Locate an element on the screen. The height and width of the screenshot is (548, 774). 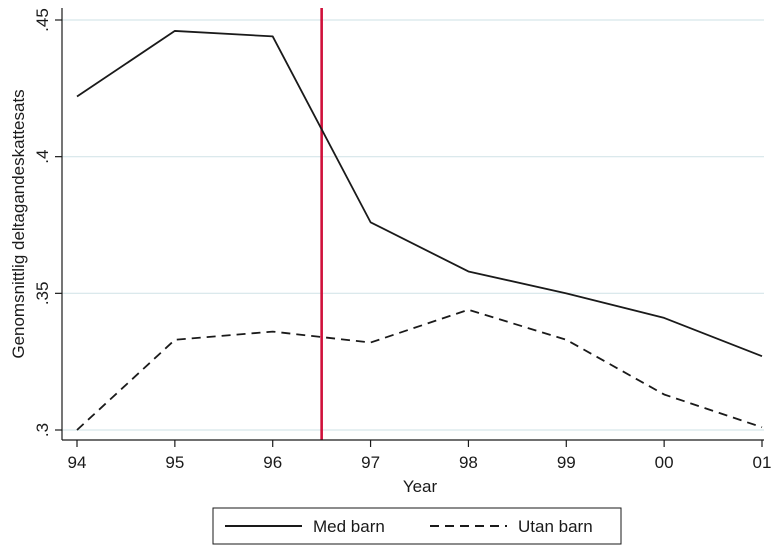
x-tick-label: 95 is located at coordinates (174, 462).